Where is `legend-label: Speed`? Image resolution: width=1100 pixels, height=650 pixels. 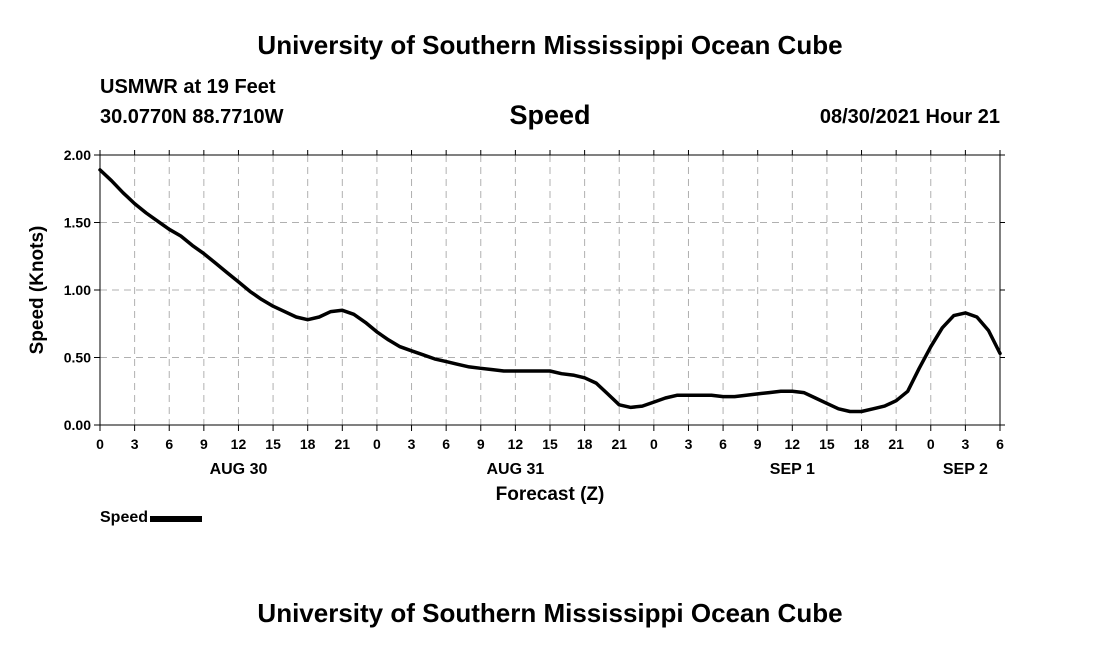 legend-label: Speed is located at coordinates (124, 517).